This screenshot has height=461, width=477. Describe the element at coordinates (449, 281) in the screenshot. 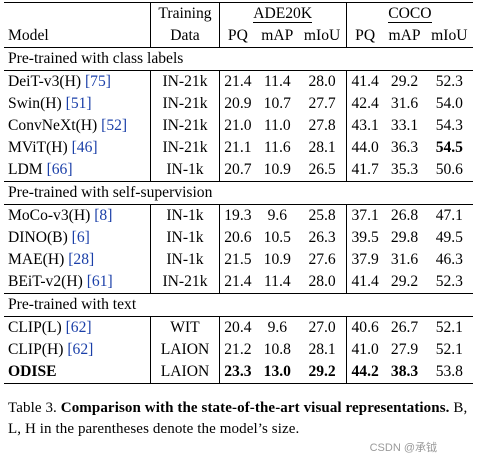

I see `metric-value: 52.3` at that location.